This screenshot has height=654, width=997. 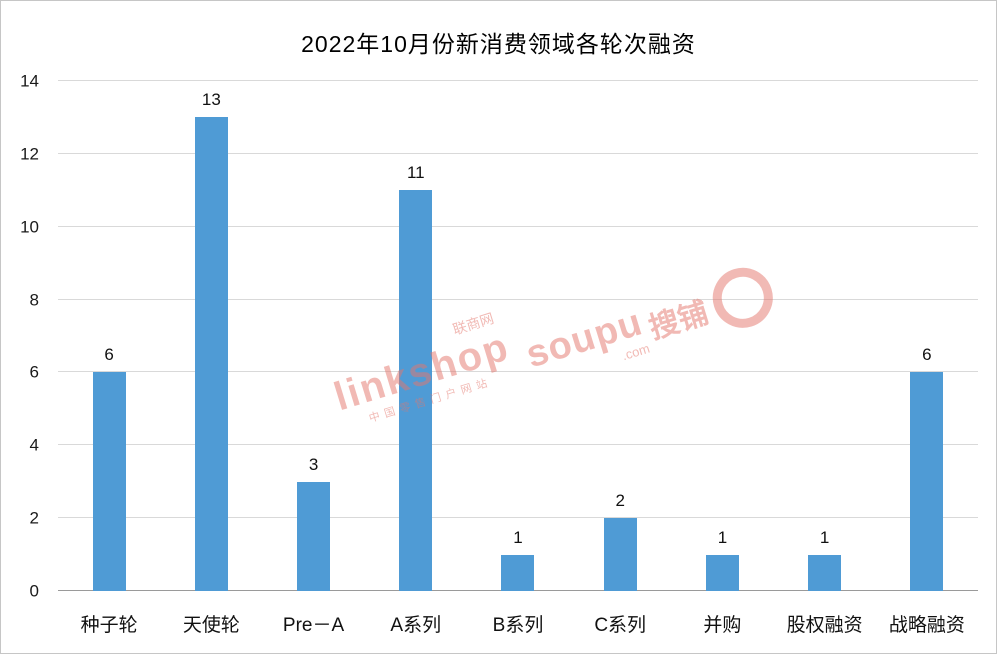 What do you see at coordinates (313, 336) in the screenshot?
I see `bar-slot: 3` at bounding box center [313, 336].